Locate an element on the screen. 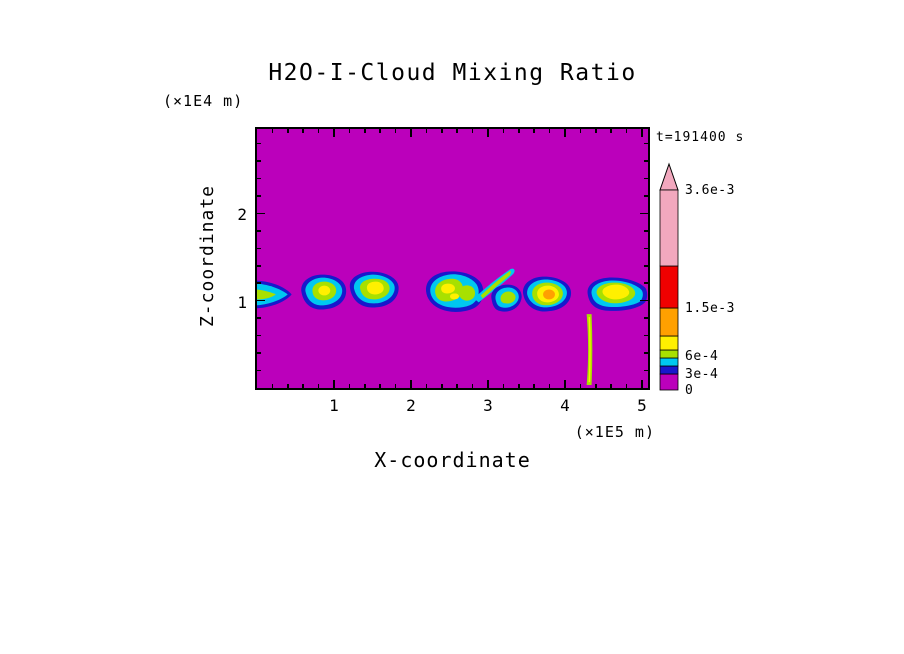 This screenshot has width=904, height=654. chart-title: H2O-I-Cloud Mixing Ratio is located at coordinates (452, 73).